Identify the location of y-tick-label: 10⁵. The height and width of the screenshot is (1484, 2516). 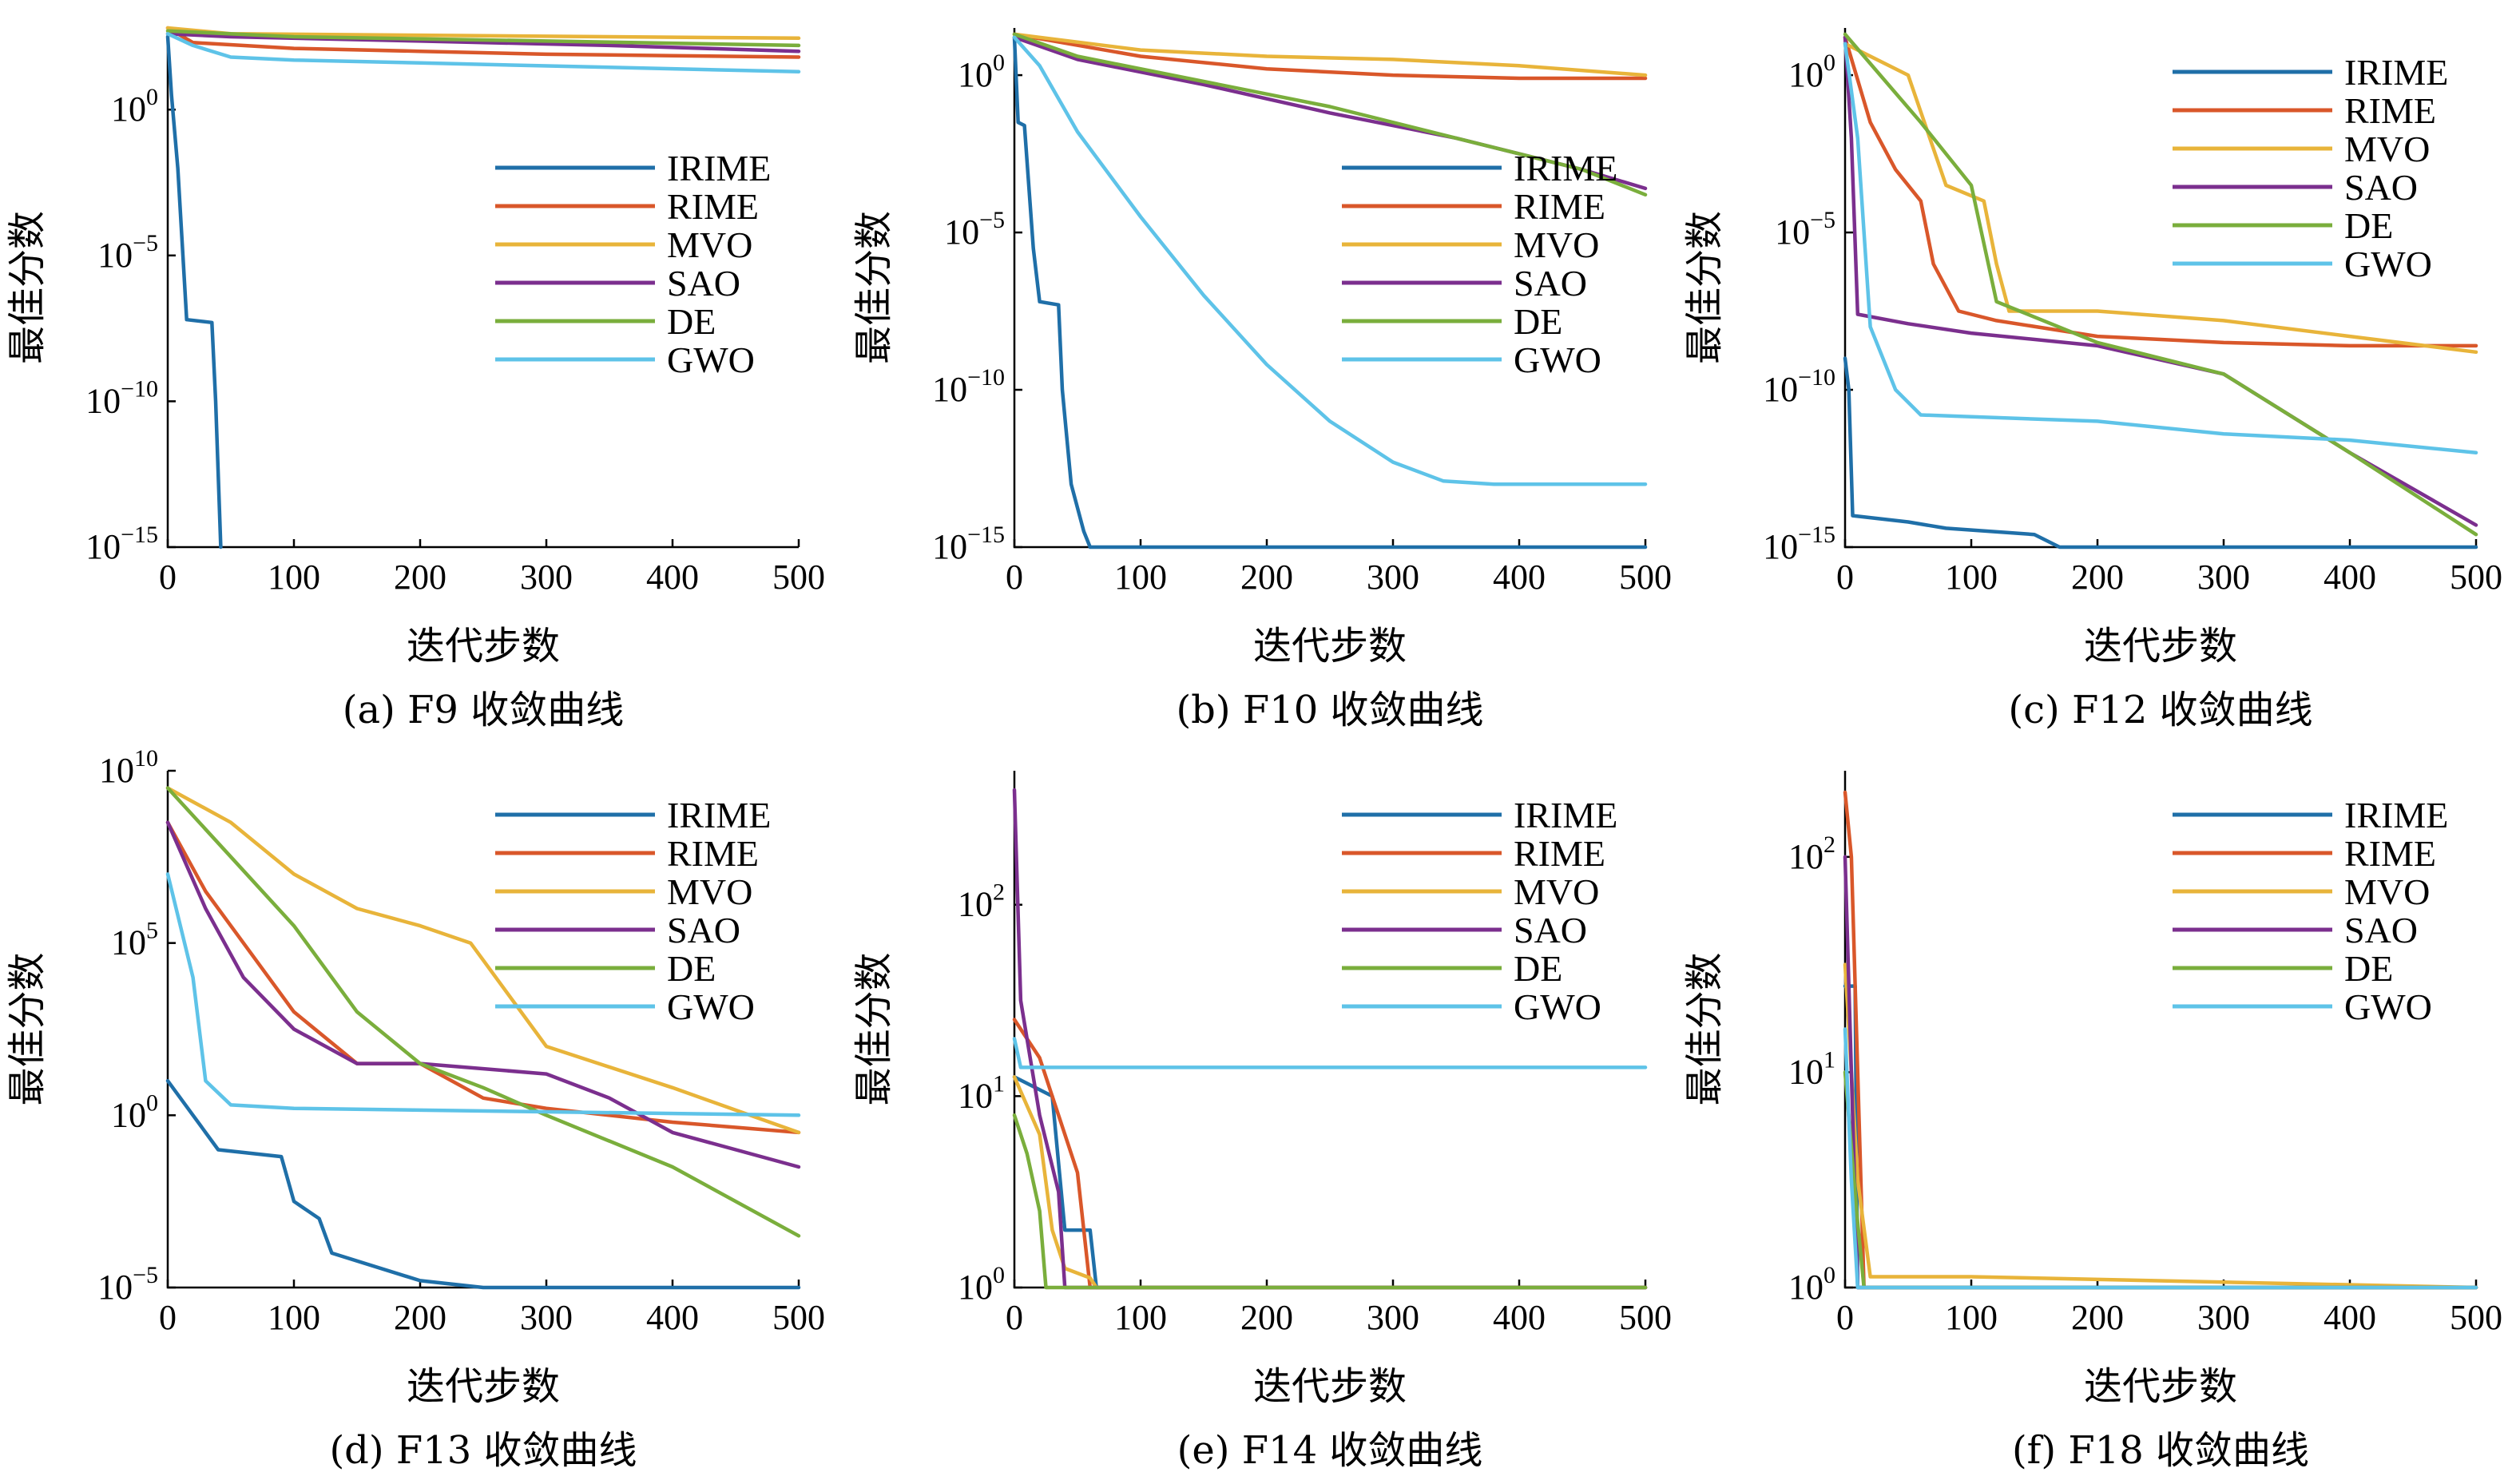
(134, 940).